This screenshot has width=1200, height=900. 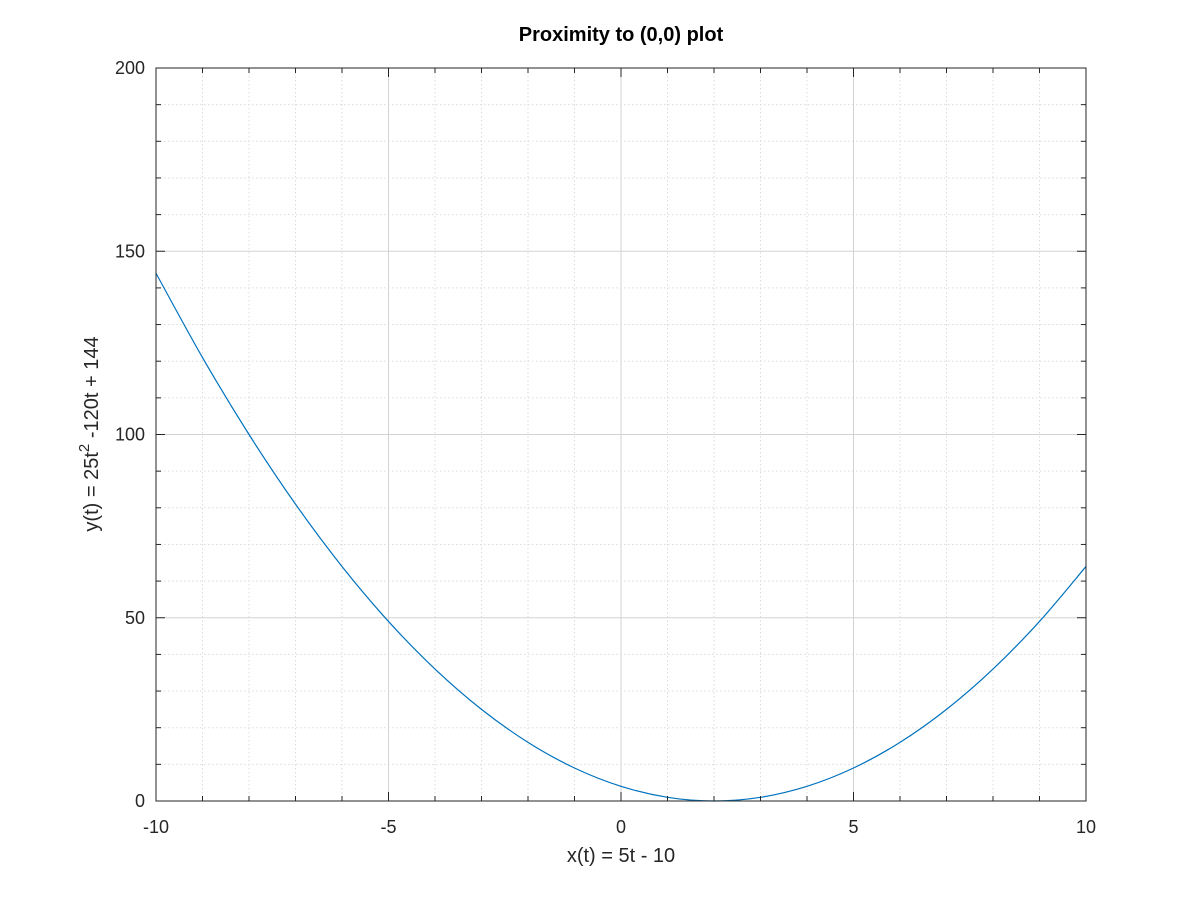 What do you see at coordinates (92, 492) in the screenshot?
I see `y-axis-label-main: y(t) = 25t` at bounding box center [92, 492].